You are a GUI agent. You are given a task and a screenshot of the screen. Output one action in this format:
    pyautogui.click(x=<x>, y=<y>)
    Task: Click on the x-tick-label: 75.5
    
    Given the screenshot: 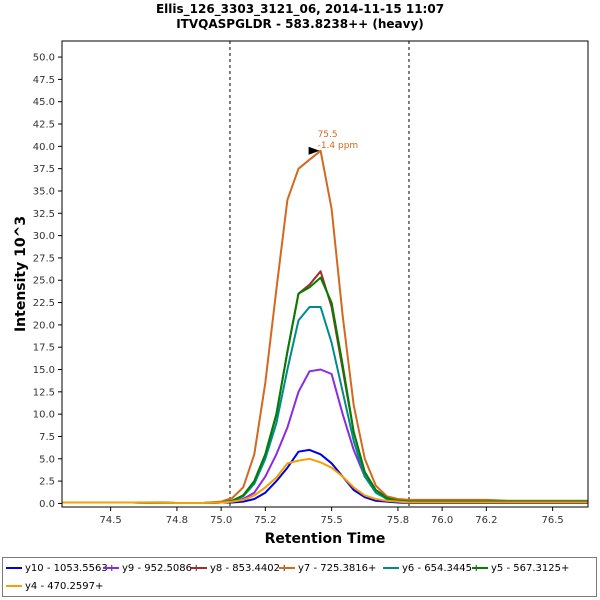 What is the action you would take?
    pyautogui.click(x=331, y=520)
    